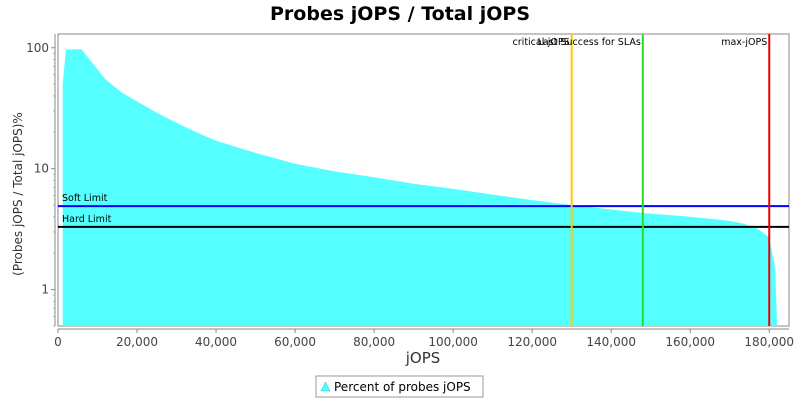  What do you see at coordinates (18, 194) in the screenshot?
I see `y-axis-label: (Probes jOPS / Total jOPS)%` at bounding box center [18, 194].